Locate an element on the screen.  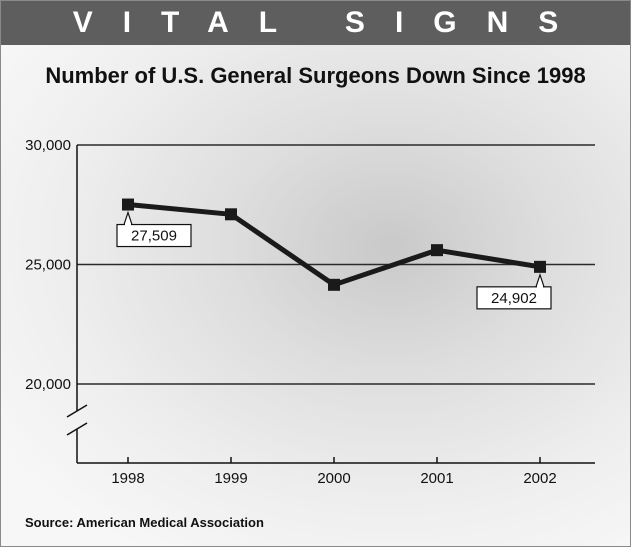
data-label: 27,509 is located at coordinates (154, 236).